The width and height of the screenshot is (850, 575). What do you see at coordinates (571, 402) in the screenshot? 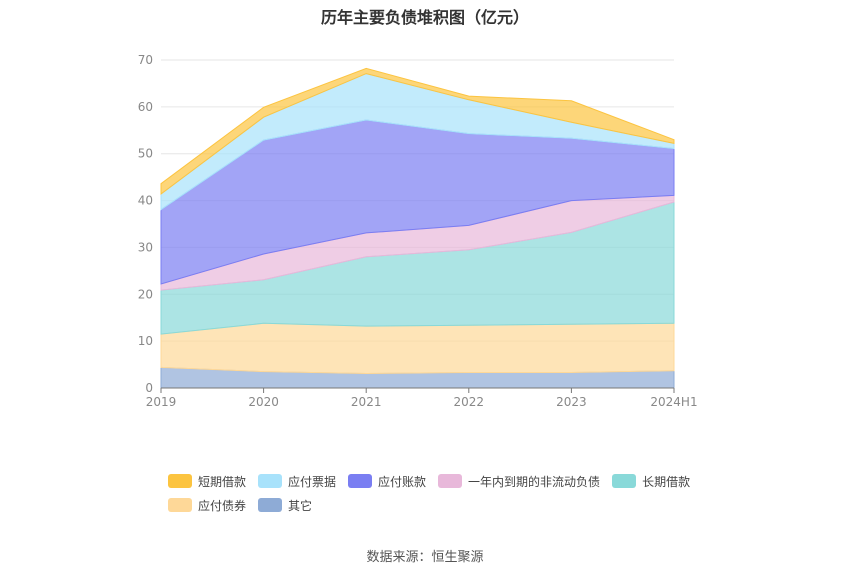
I see `x-tick-label: 2023` at bounding box center [571, 402].